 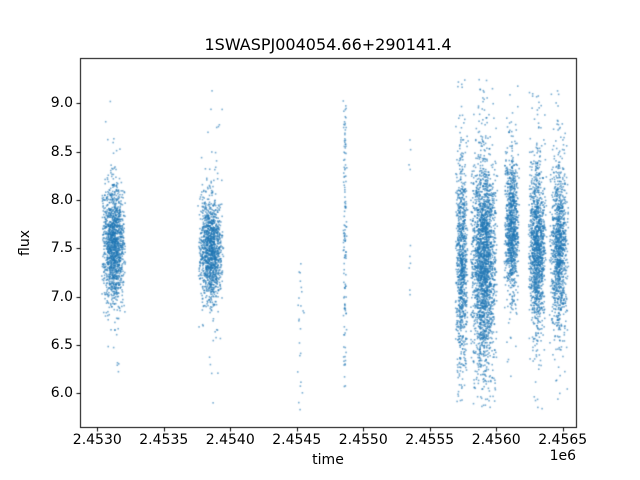 I want to click on x-tick-label: 2.4530, so click(x=97, y=440).